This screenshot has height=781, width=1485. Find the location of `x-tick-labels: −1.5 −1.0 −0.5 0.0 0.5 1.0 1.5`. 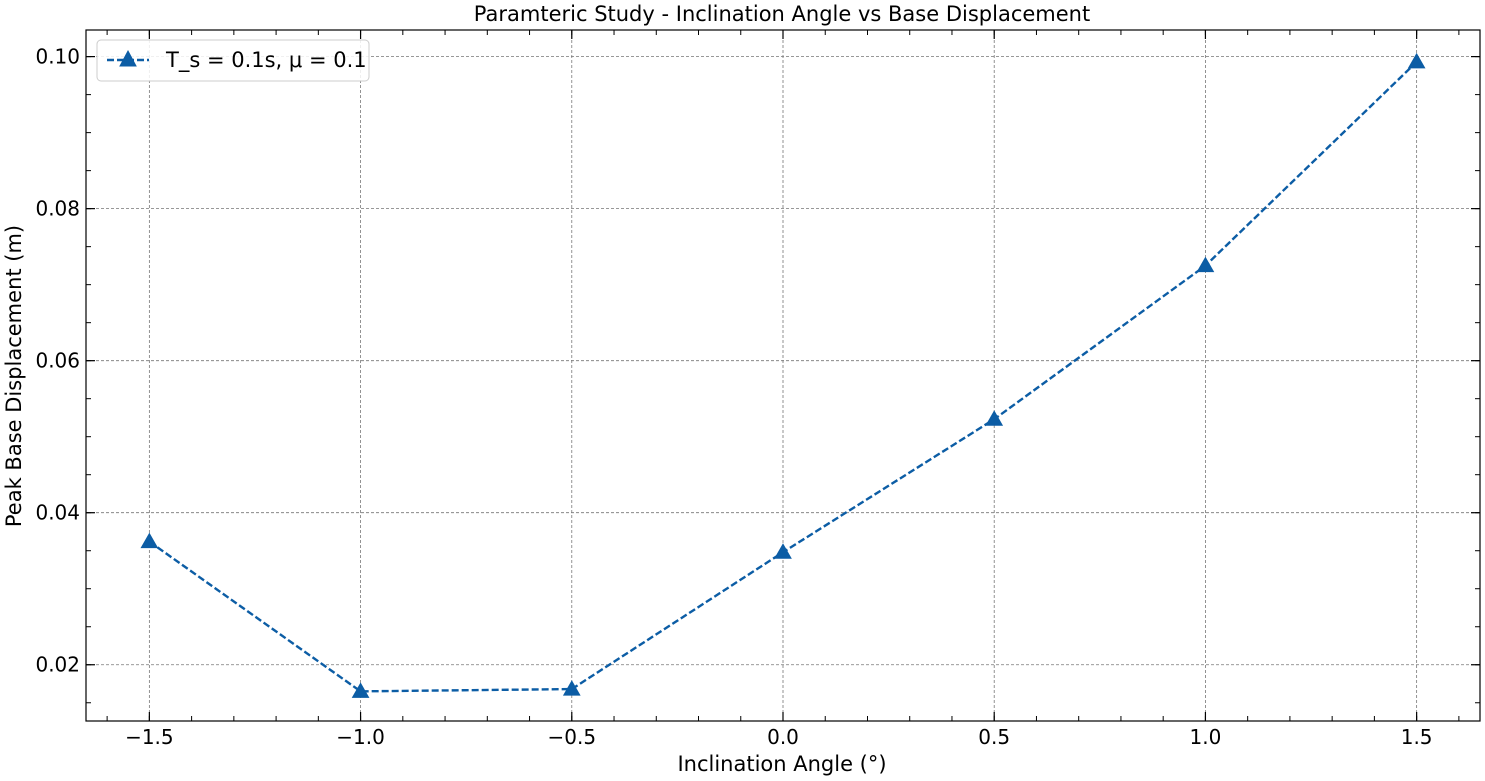

x-tick-labels: −1.5 −1.0 −0.5 0.0 0.5 1.0 1.5 is located at coordinates (778, 737).